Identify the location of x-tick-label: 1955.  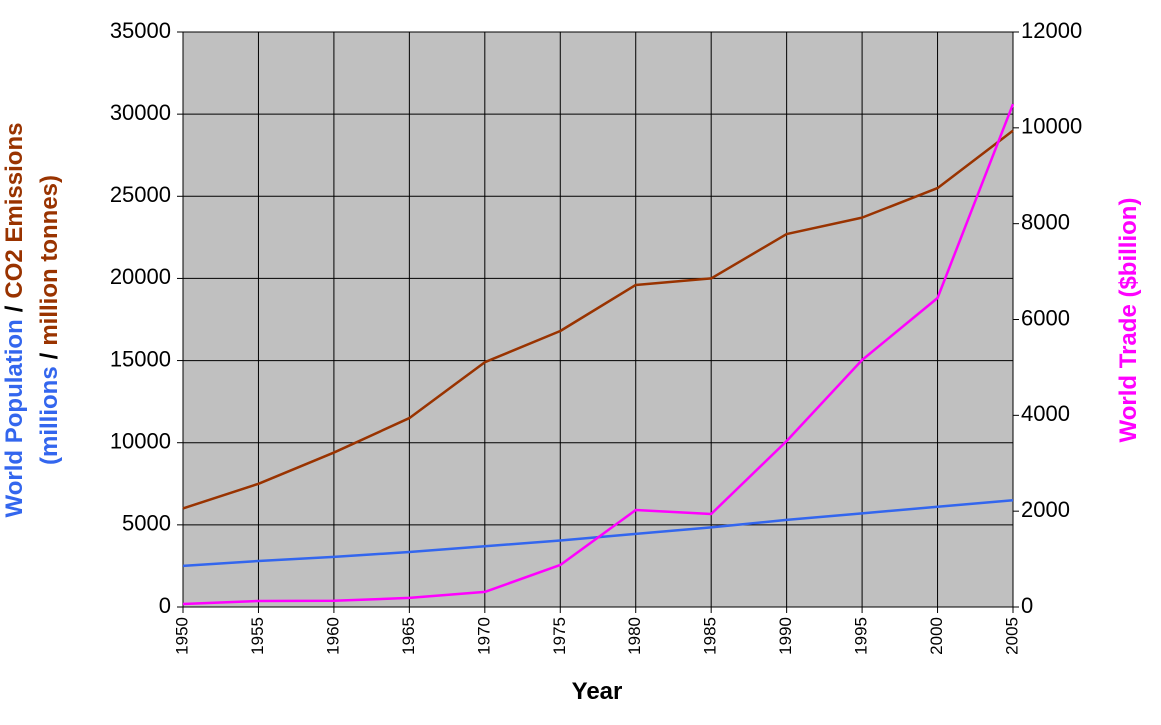
(257, 636).